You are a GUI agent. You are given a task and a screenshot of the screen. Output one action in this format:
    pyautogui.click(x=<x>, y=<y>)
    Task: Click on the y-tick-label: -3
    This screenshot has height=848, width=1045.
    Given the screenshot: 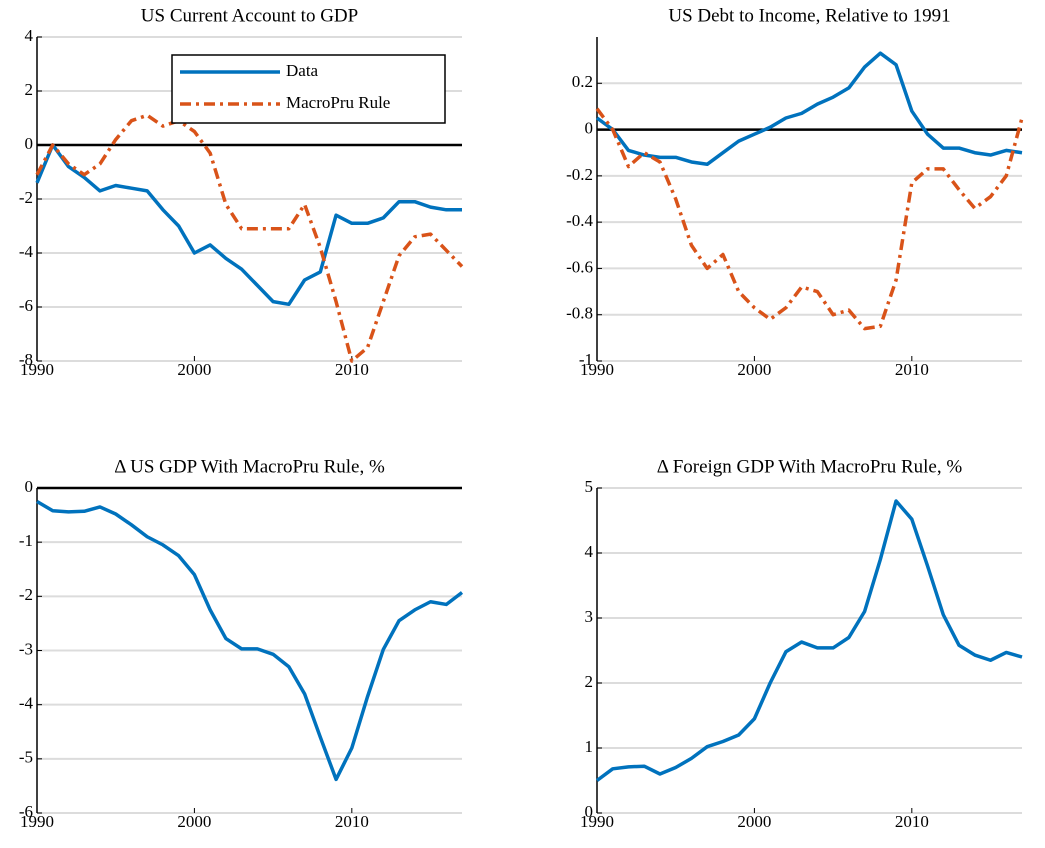 What is the action you would take?
    pyautogui.click(x=26, y=648)
    